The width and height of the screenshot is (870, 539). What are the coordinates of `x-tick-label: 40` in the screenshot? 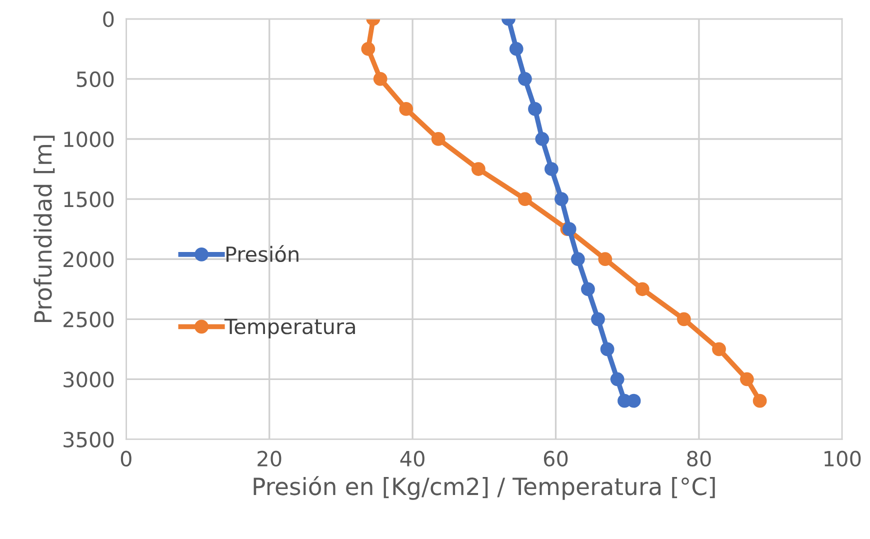 It's located at (412, 458).